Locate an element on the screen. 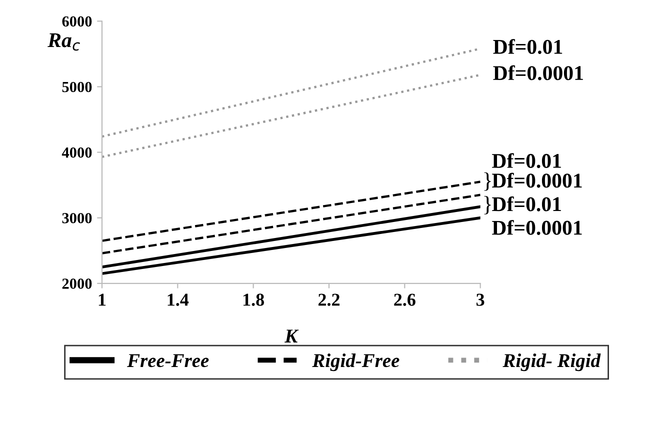  legend-label: Free-Free is located at coordinates (168, 361).